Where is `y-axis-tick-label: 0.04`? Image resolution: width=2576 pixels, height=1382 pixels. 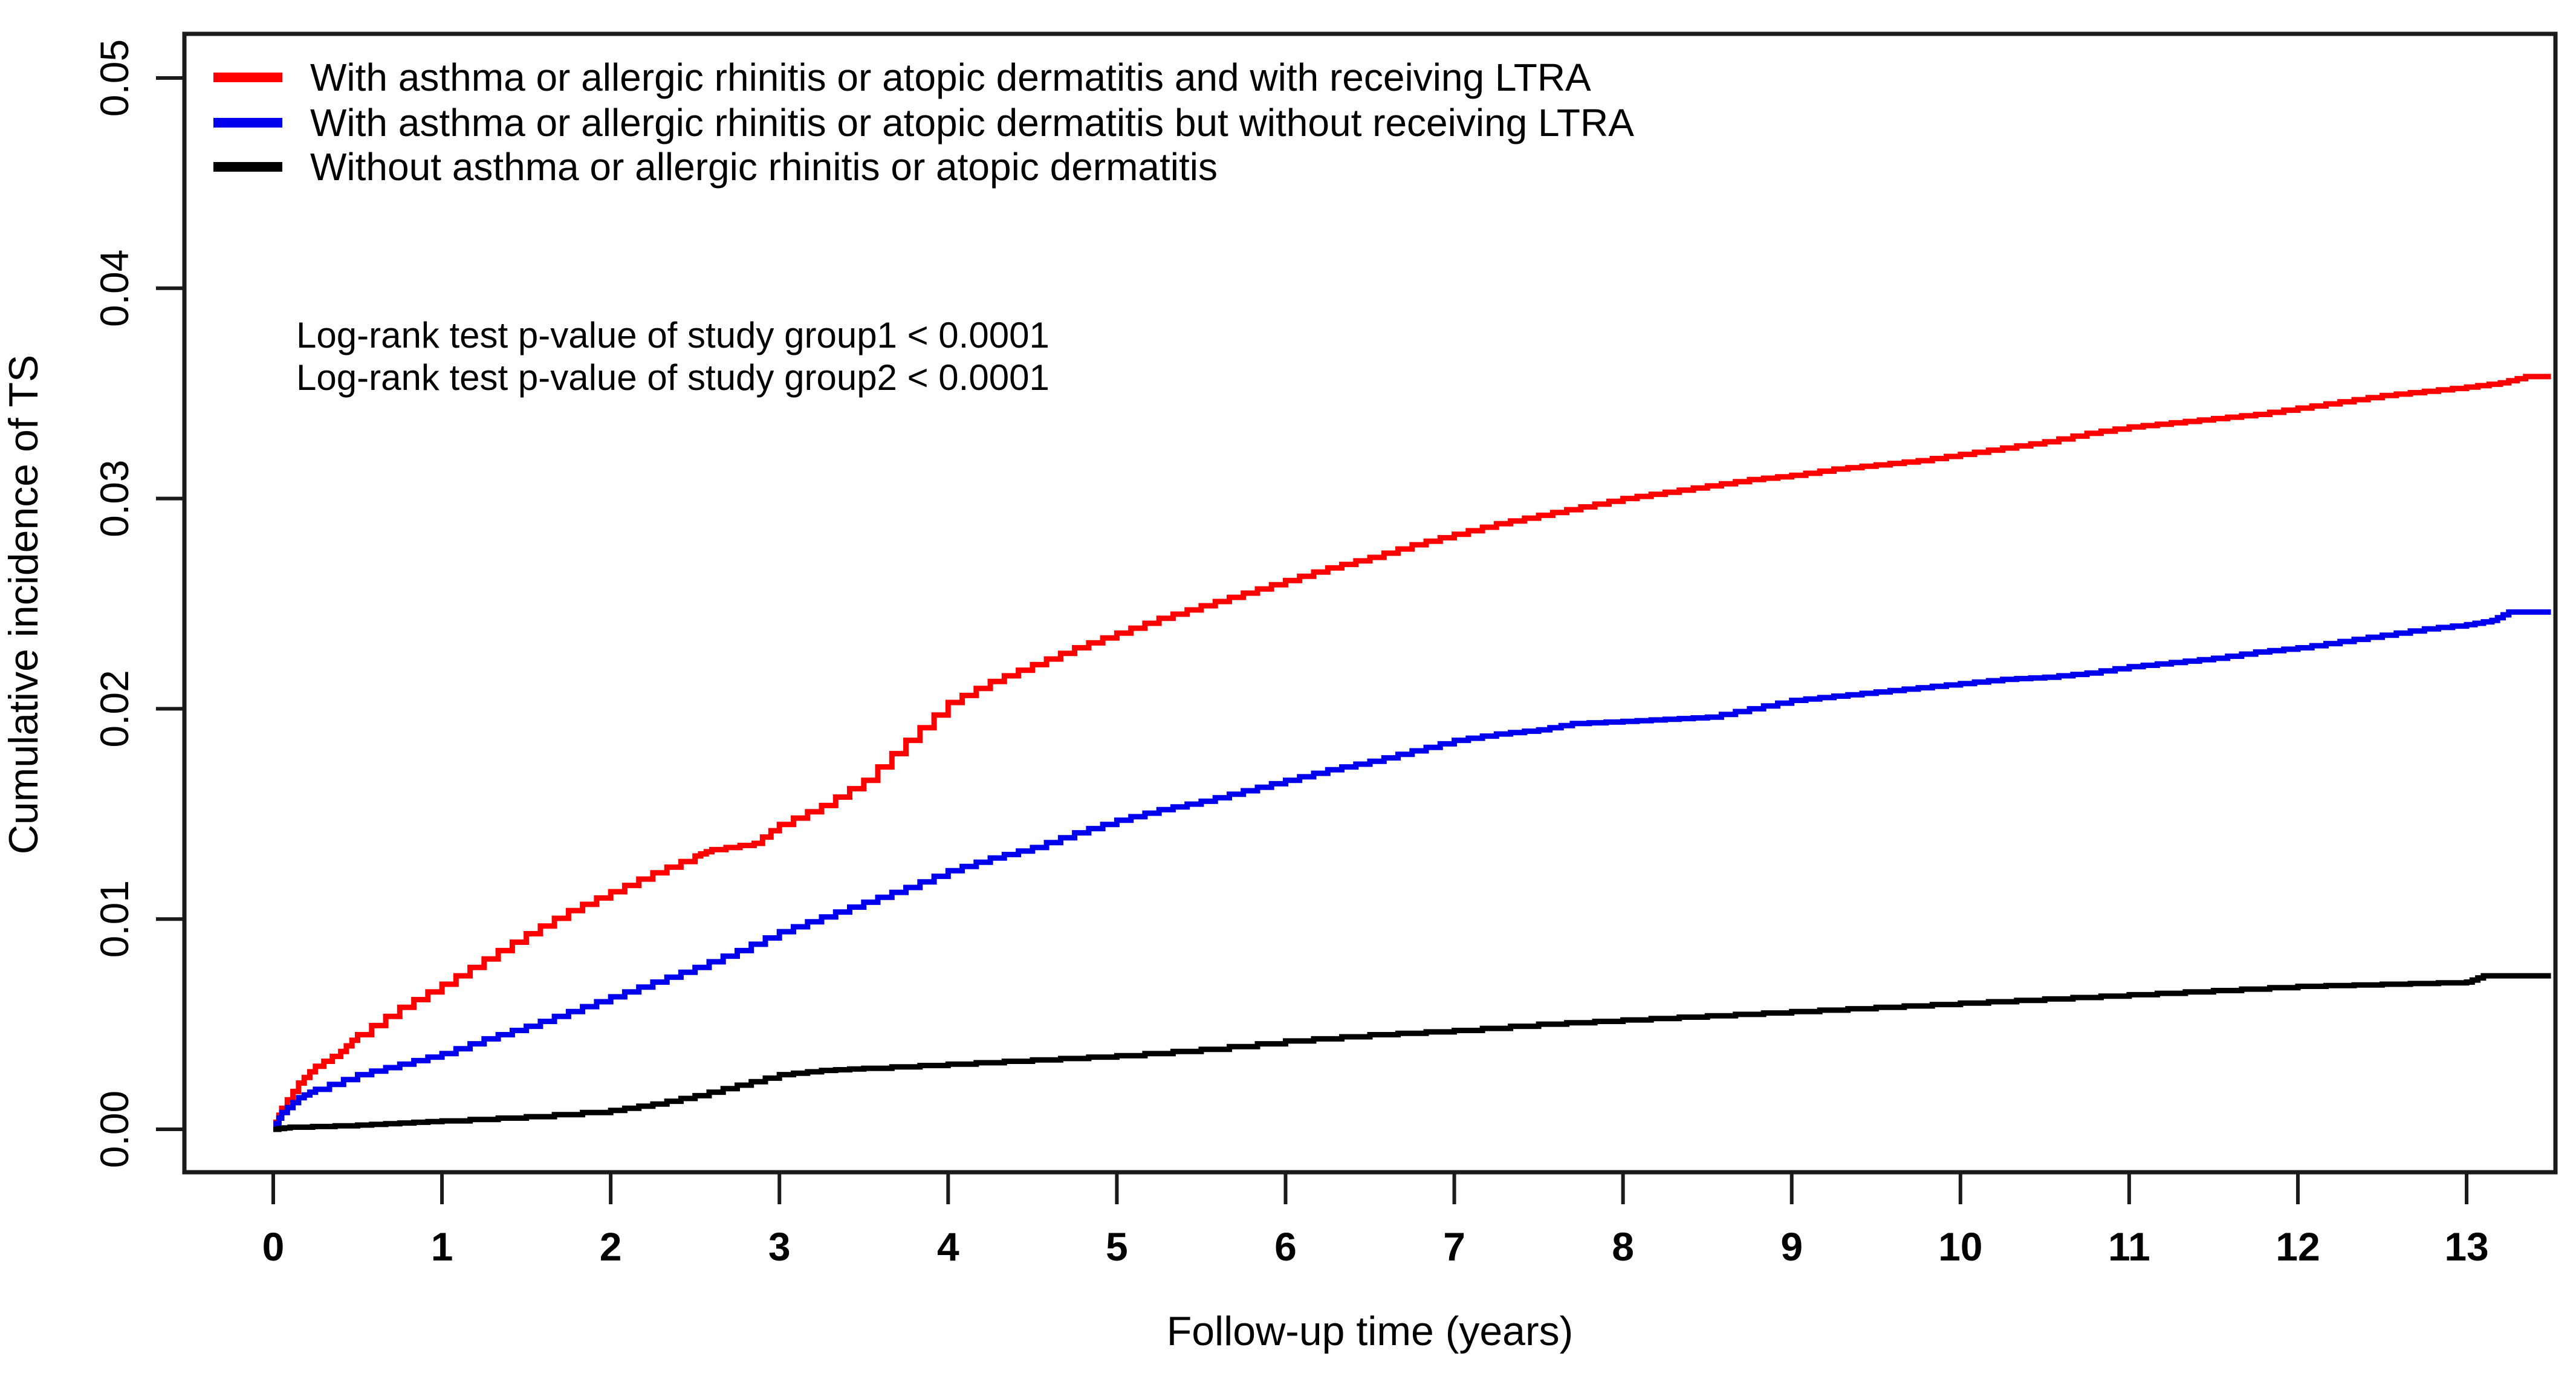
y-axis-tick-label: 0.04 is located at coordinates (115, 288).